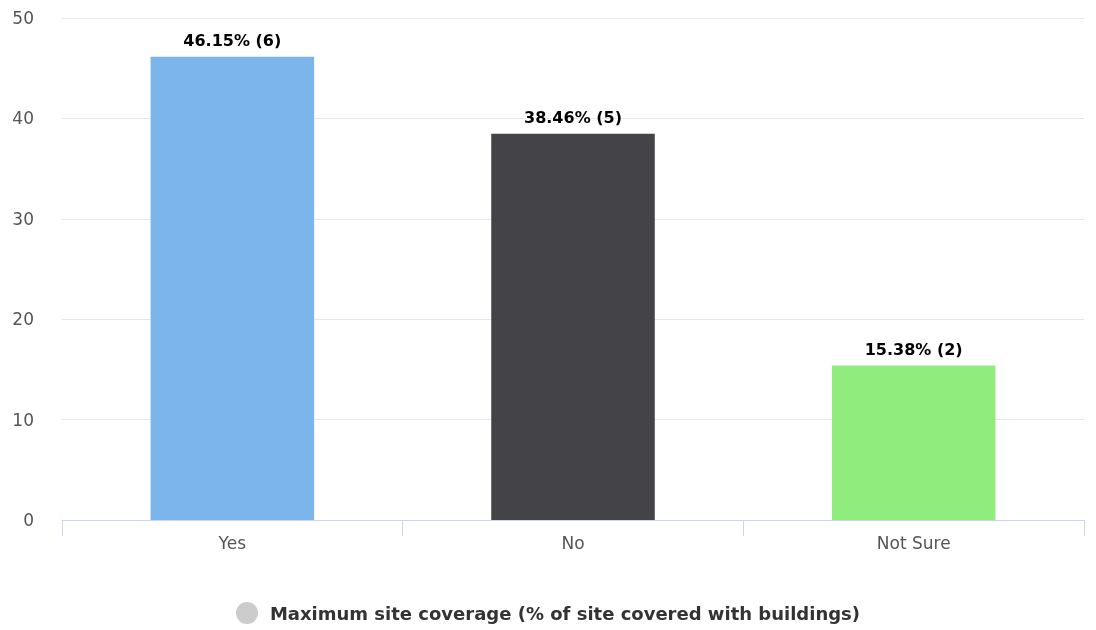  Describe the element at coordinates (573, 118) in the screenshot. I see `data-label: 38.46% (5)` at that location.